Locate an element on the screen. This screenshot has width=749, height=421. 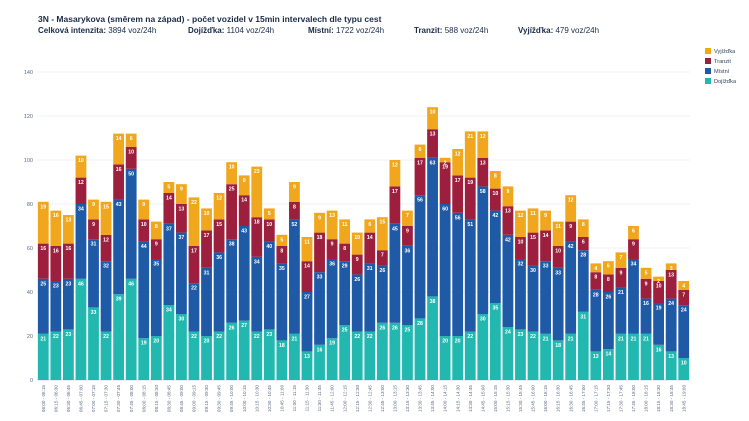
x-tick-label: 14:45 - 15:00 is located at coordinates (482, 399).